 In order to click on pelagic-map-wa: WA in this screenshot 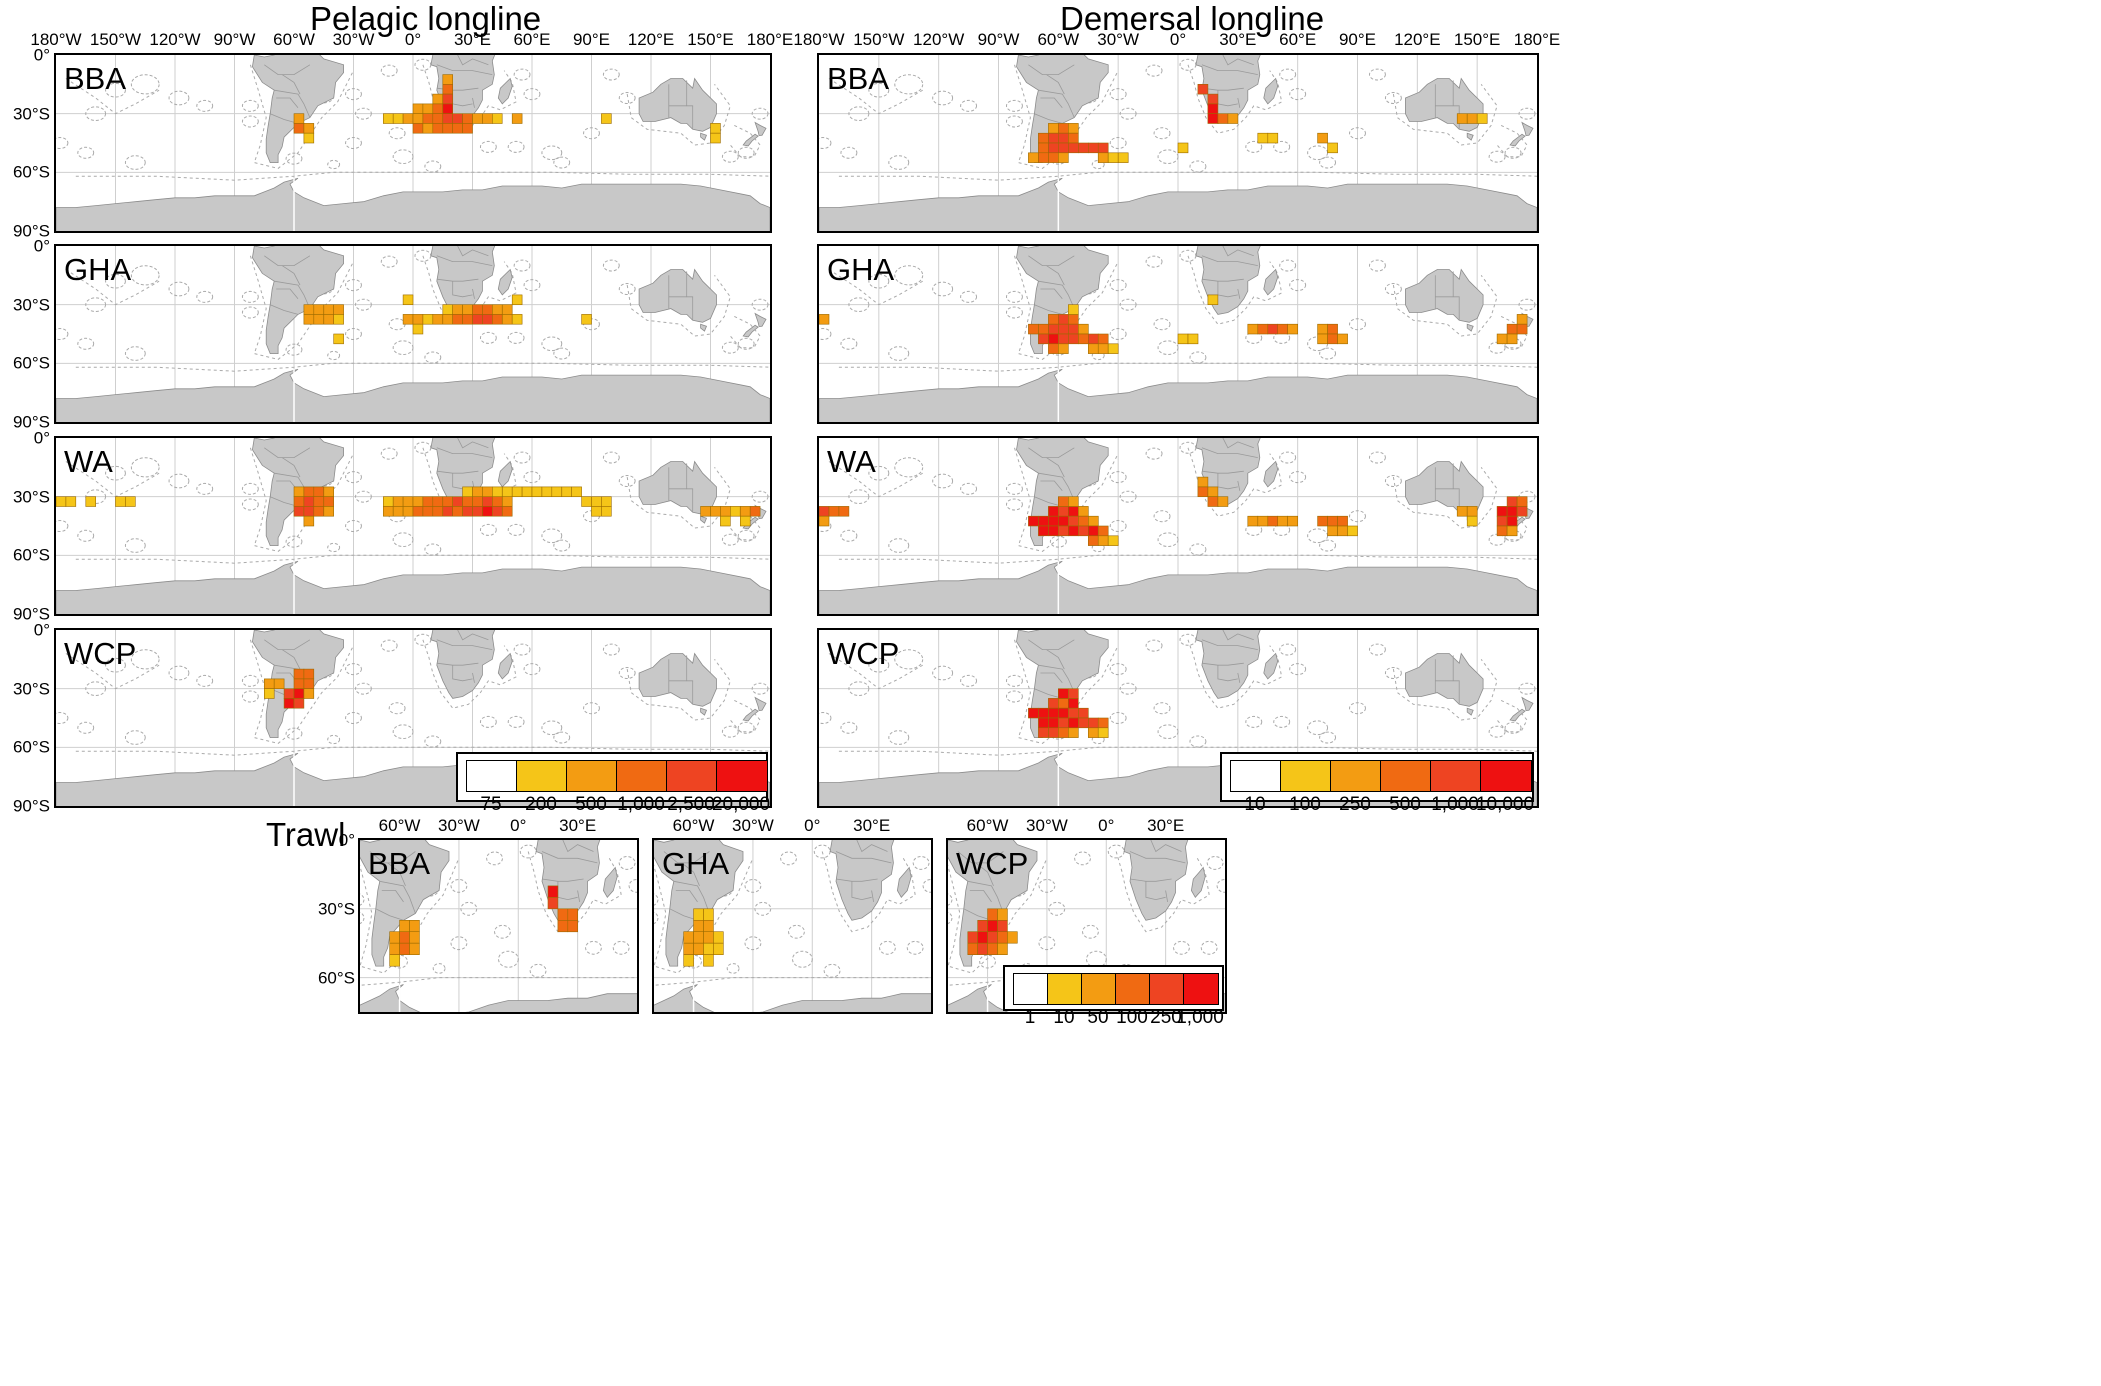, I will do `click(413, 526)`.